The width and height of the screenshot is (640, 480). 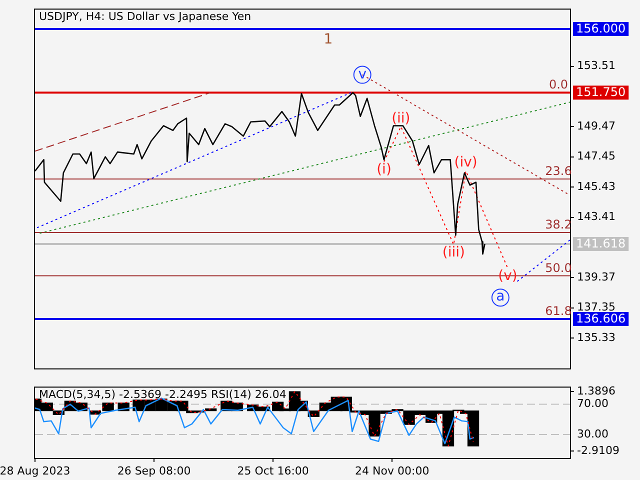 I want to click on annotation: 1, so click(x=328, y=40).